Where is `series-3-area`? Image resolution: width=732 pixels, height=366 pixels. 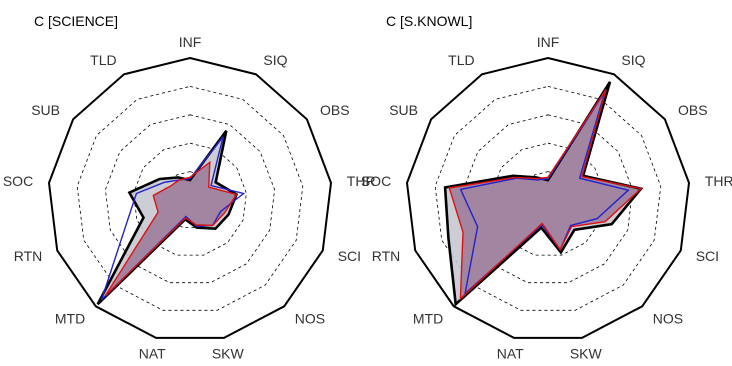 series-3-area is located at coordinates (171, 229).